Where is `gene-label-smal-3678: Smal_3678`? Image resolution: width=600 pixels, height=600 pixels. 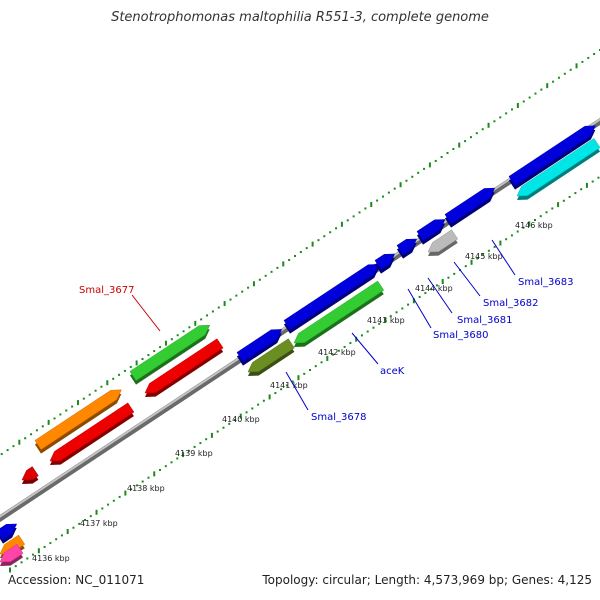 gene-label-smal-3678: Smal_3678 is located at coordinates (338, 417).